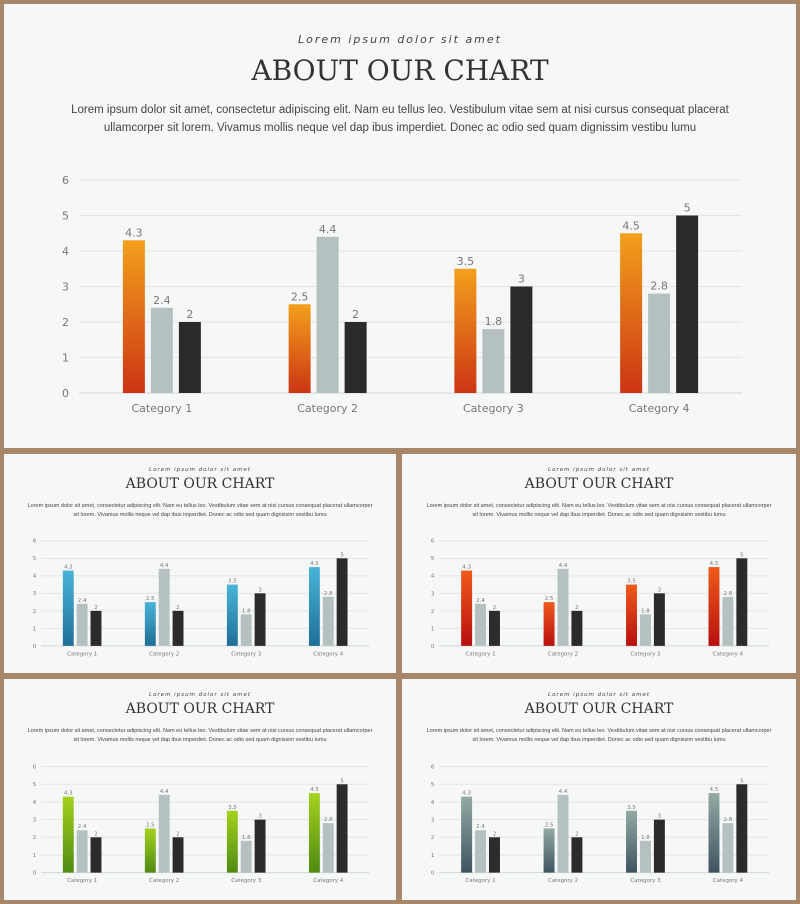 The width and height of the screenshot is (800, 904). I want to click on y-tick-label: 1, so click(432, 856).